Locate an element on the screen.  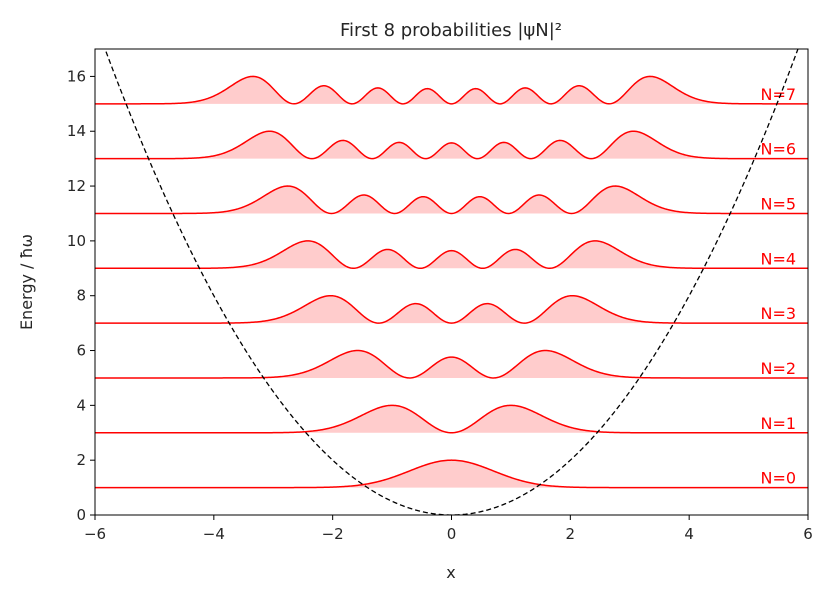
x-tick-label: 4 is located at coordinates (689, 534).